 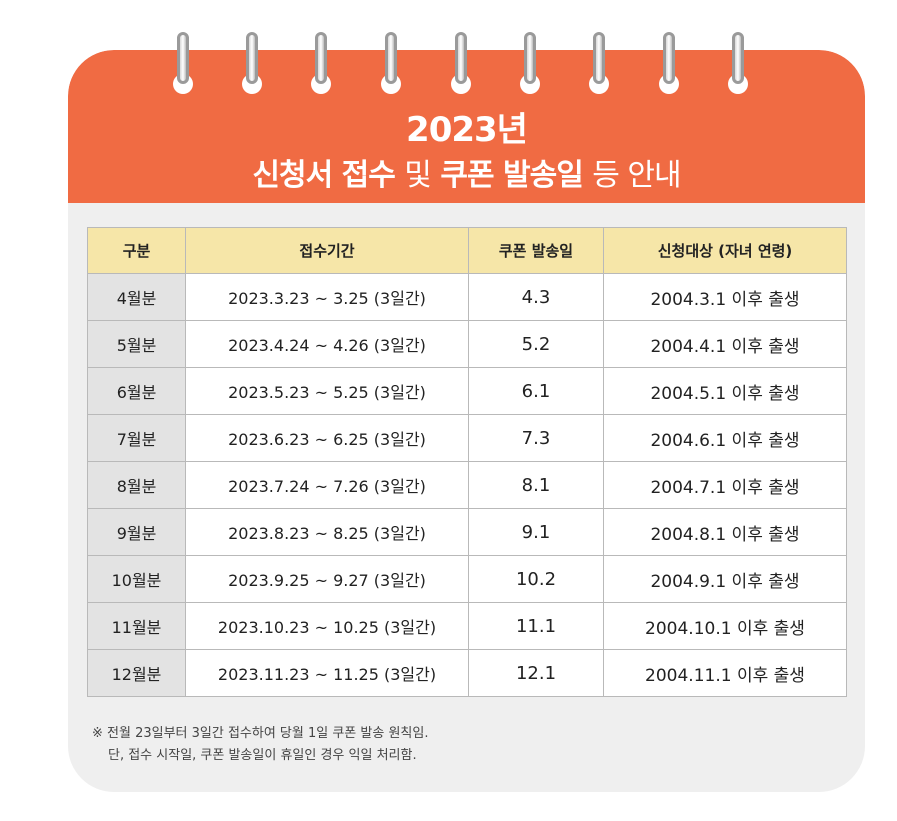 I want to click on month-cell: 7월분, so click(x=136, y=438).